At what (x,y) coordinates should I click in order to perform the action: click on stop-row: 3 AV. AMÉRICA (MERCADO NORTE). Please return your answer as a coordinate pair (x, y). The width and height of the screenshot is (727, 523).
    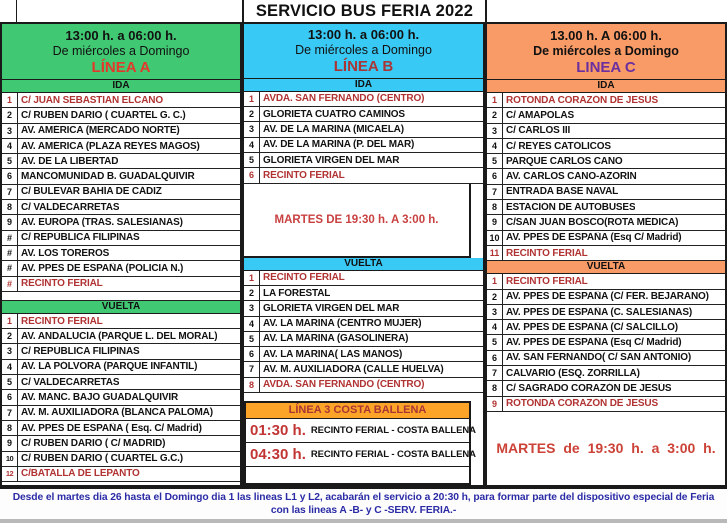
    Looking at the image, I should click on (121, 131).